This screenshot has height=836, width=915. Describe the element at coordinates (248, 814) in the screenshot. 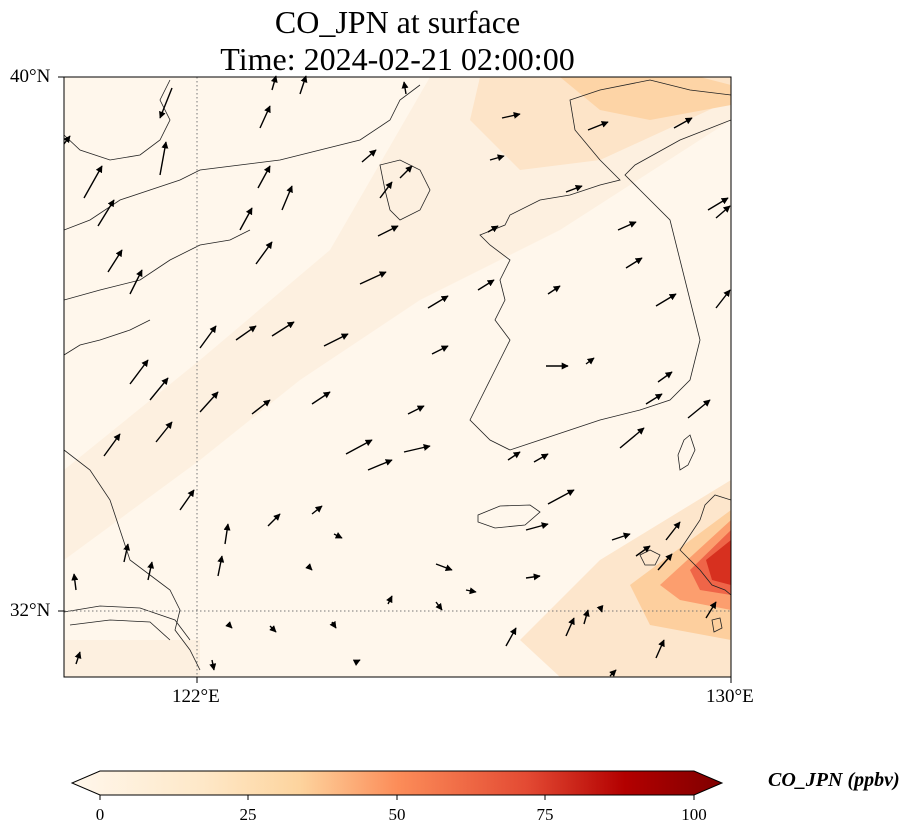

I see `colorbar-tick-25: 25` at that location.